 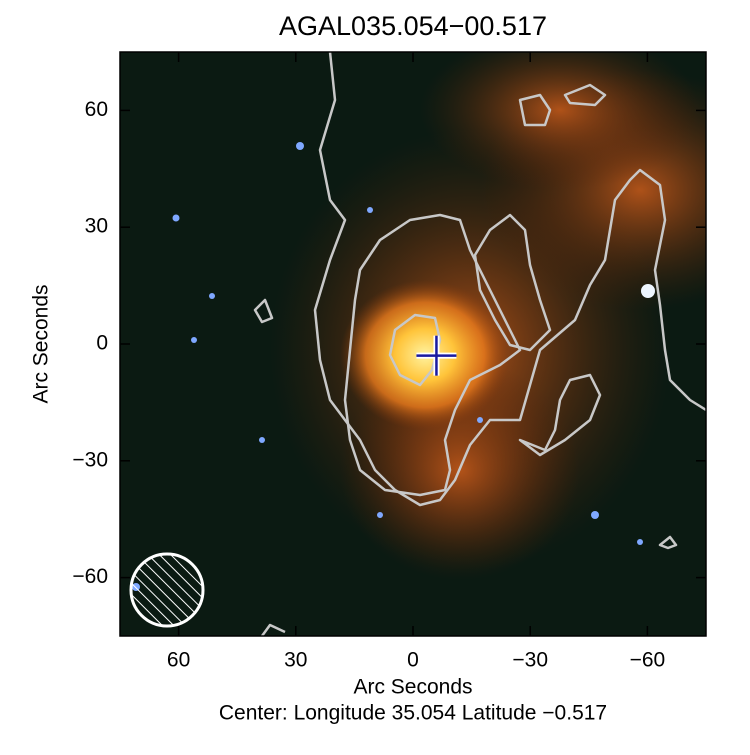 I want to click on y-tick-label: 60, so click(x=96, y=109).